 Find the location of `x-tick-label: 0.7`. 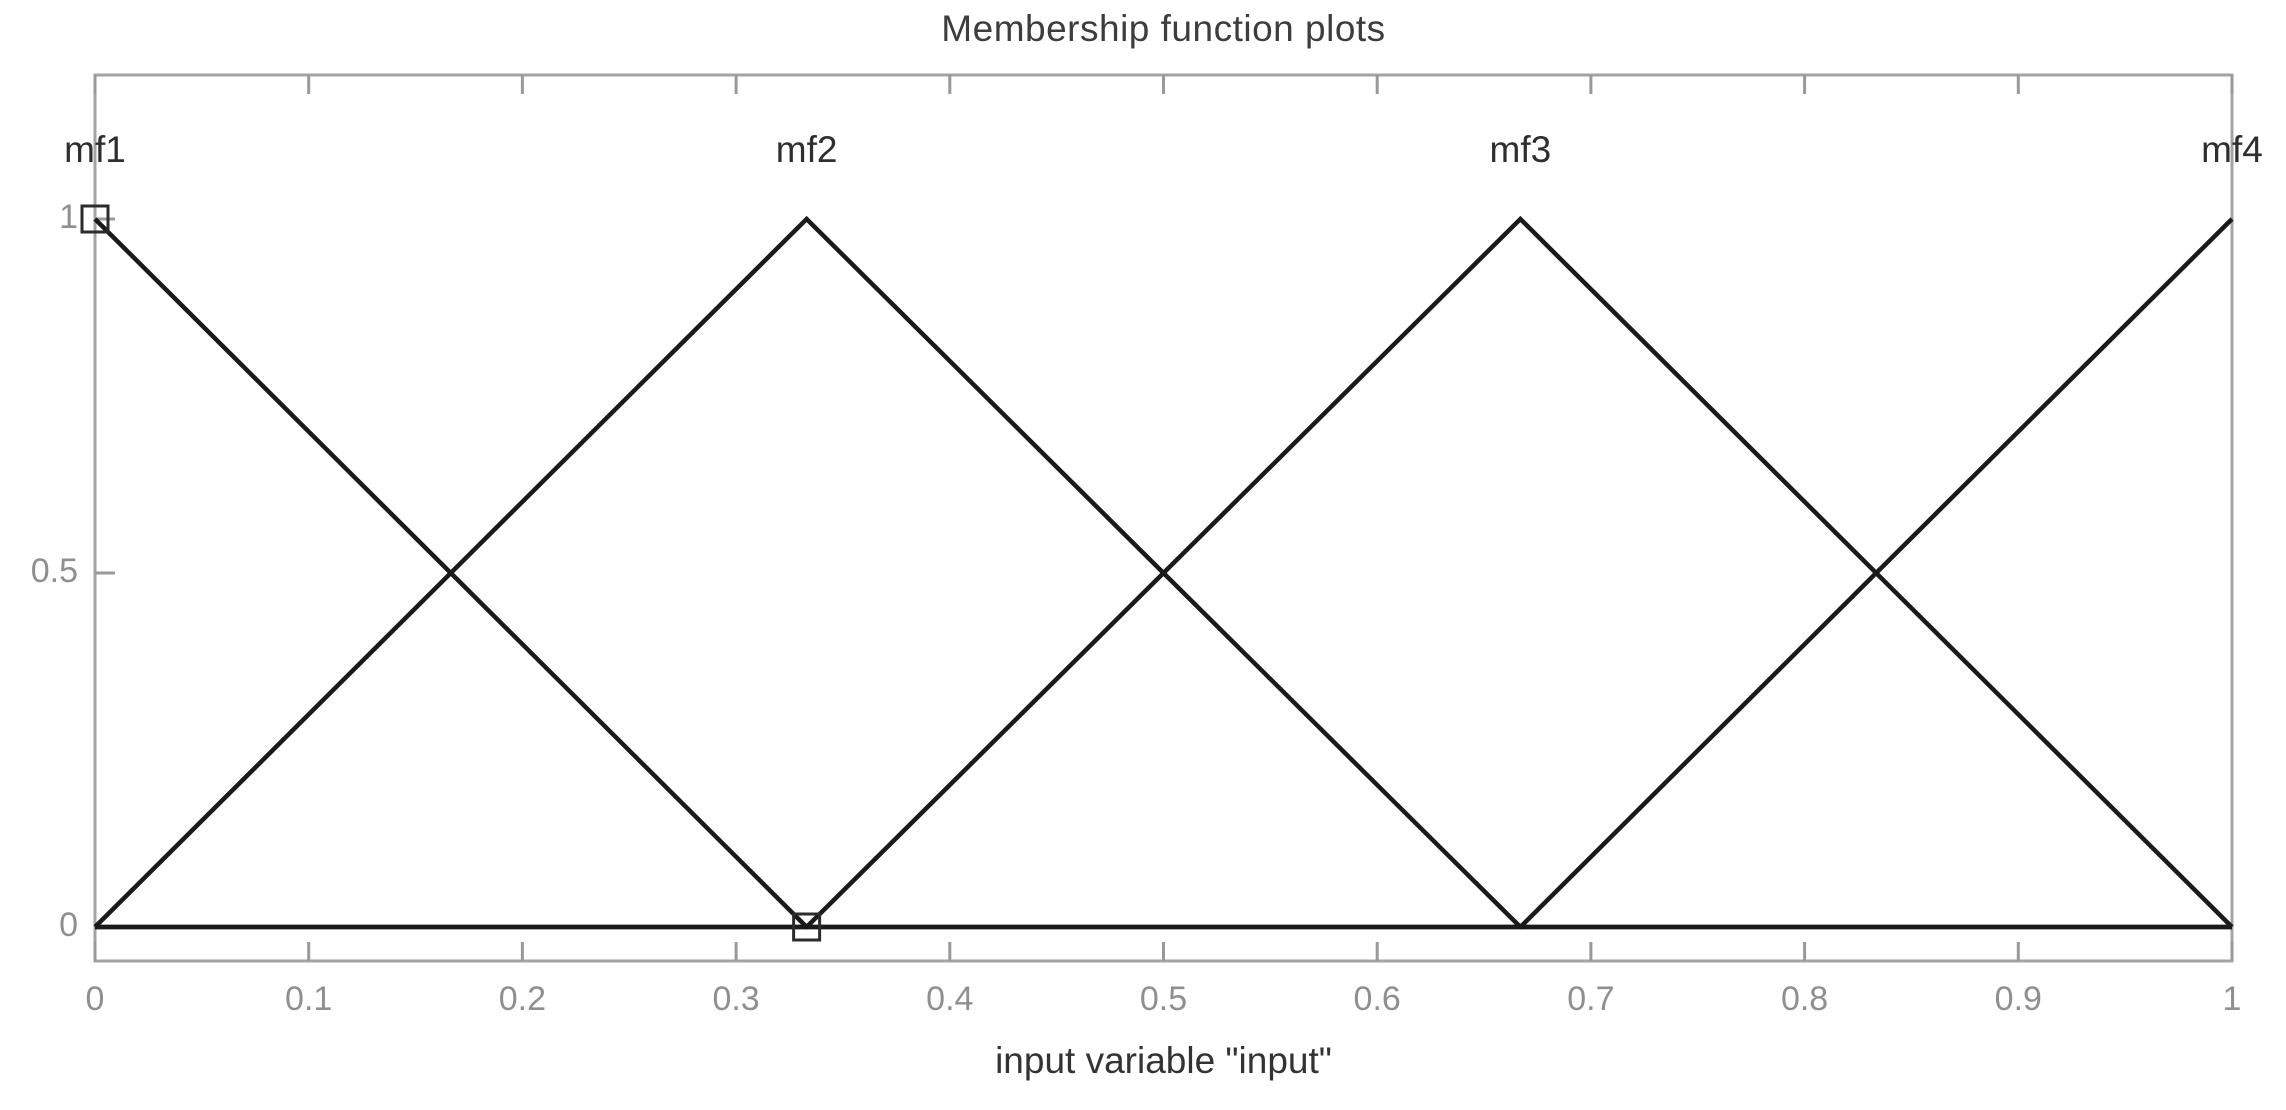

x-tick-label: 0.7 is located at coordinates (1591, 999).